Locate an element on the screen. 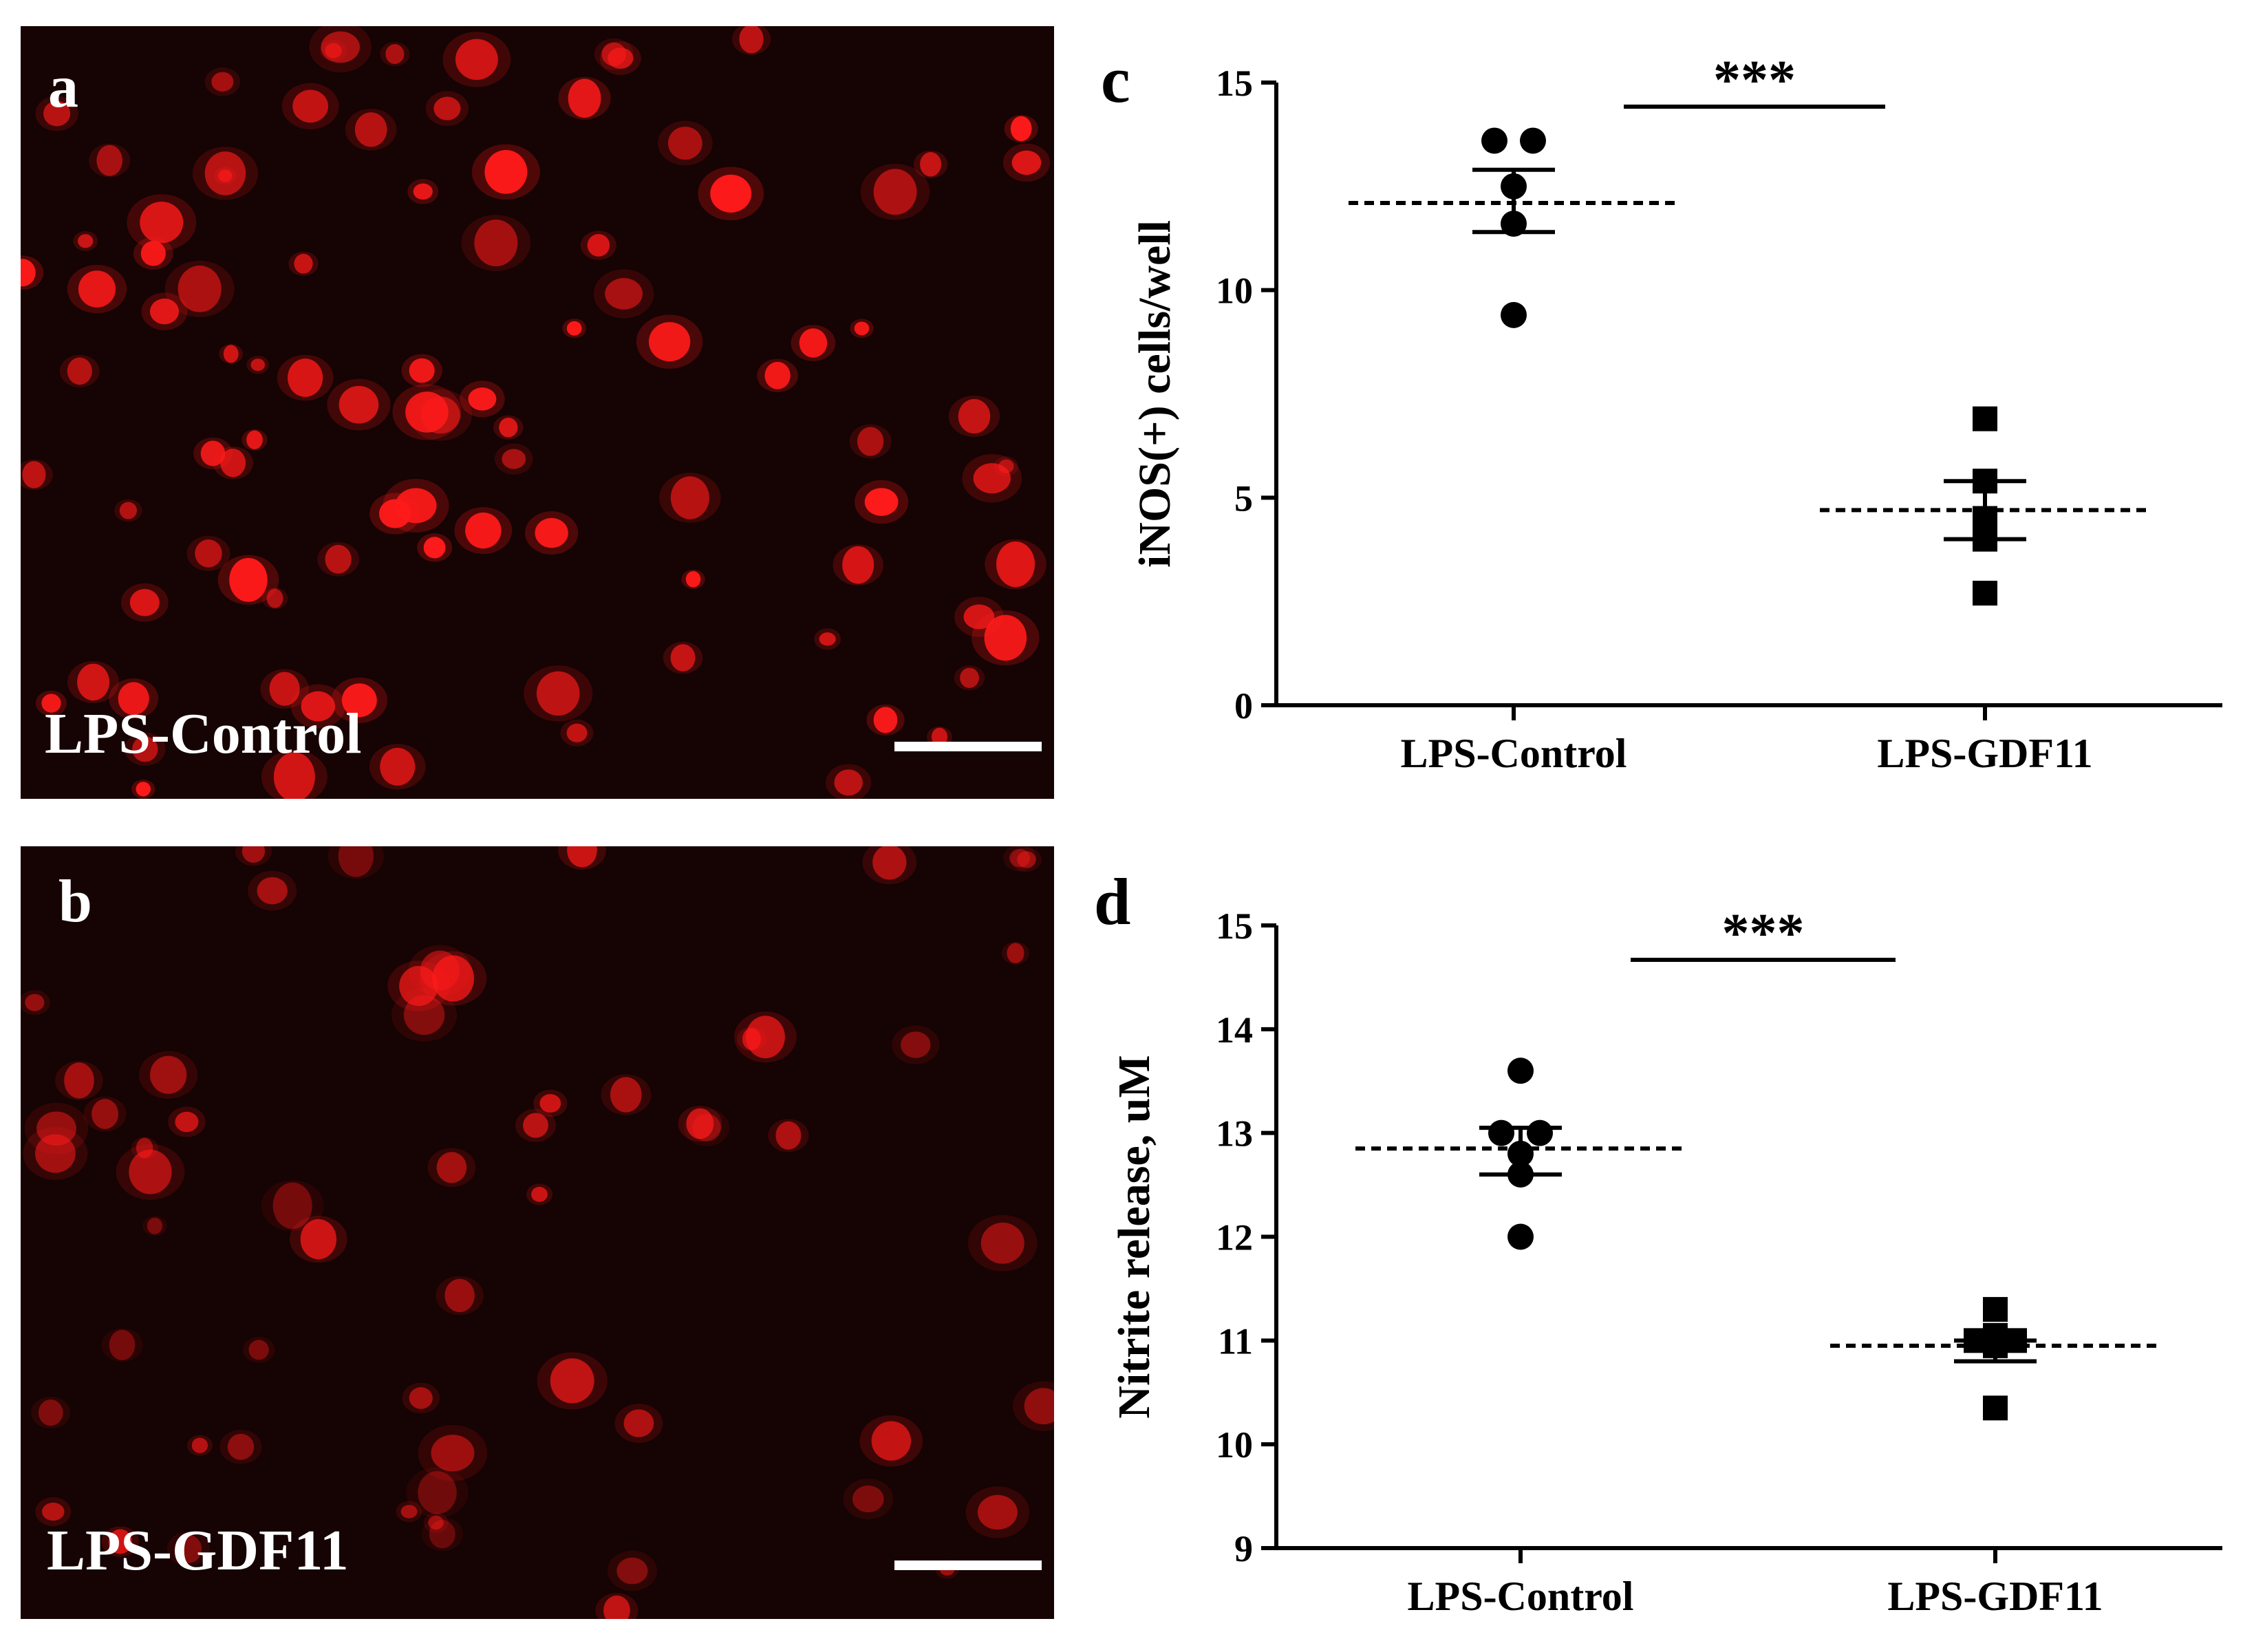 This screenshot has height=1652, width=2254. y-tick-label: 5 is located at coordinates (1243, 498).